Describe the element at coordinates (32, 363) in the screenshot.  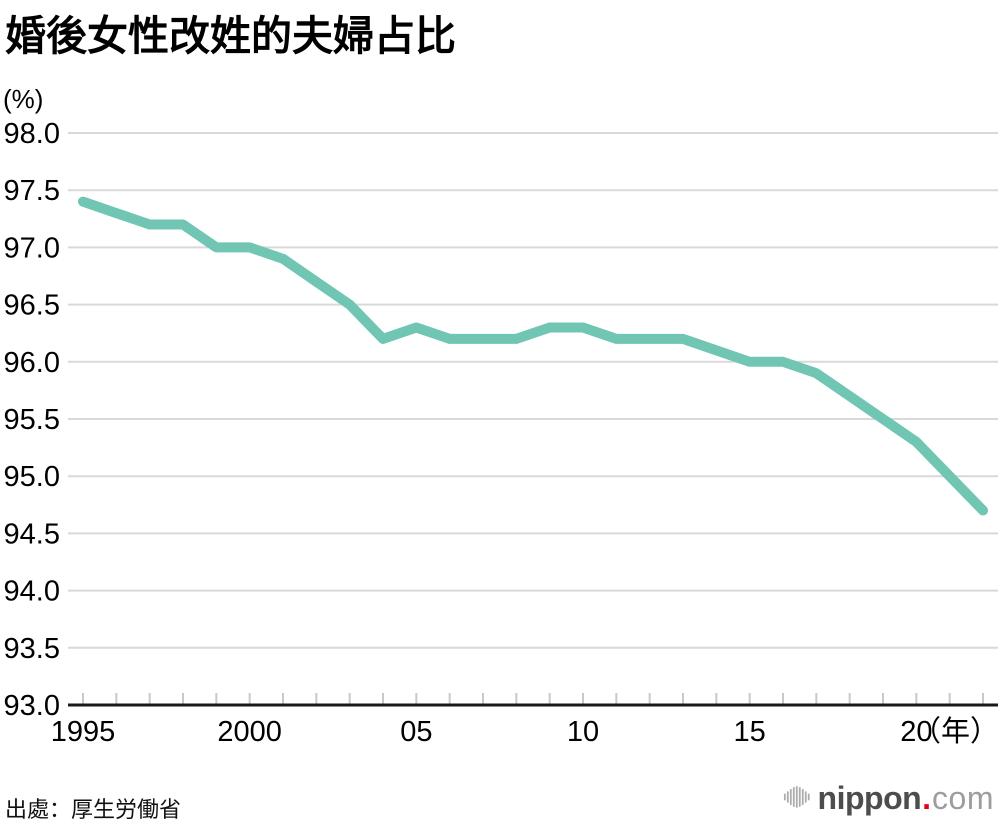
I see `svg-text: 96.0` at that location.